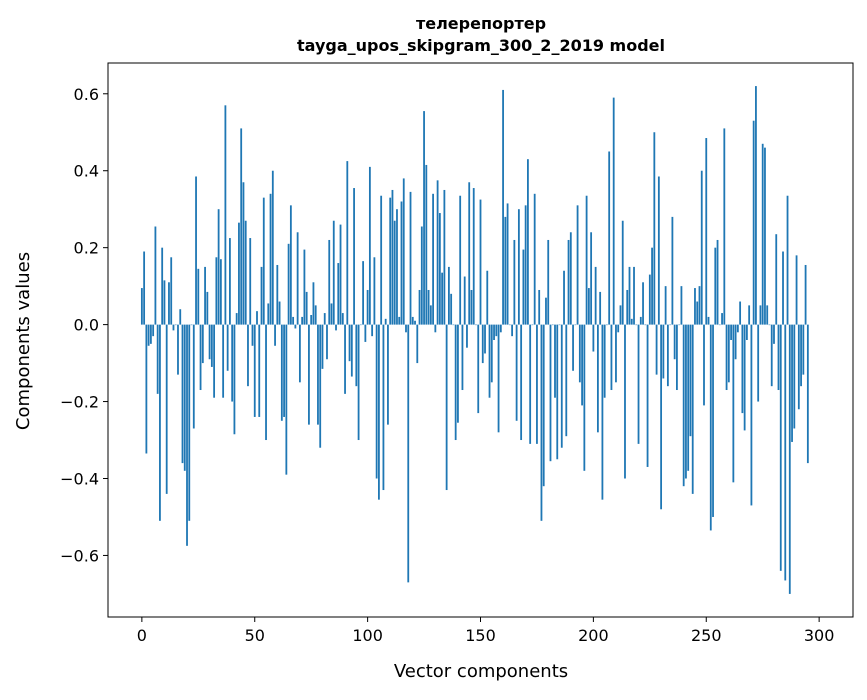  I want to click on y-axis: −0.6 −0.4 −0.2 0.0 0.2 0.4 0.6, so click(84, 325).